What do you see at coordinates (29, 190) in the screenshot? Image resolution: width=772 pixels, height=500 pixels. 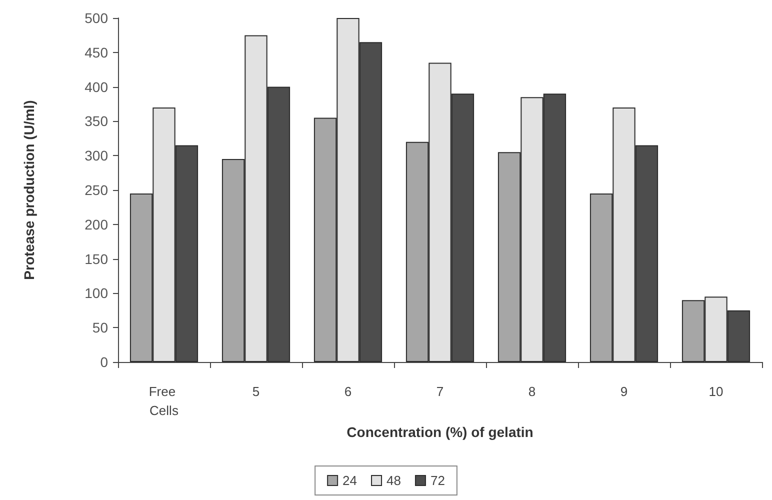 I see `y-axis-title: Protease production (U/ml)` at bounding box center [29, 190].